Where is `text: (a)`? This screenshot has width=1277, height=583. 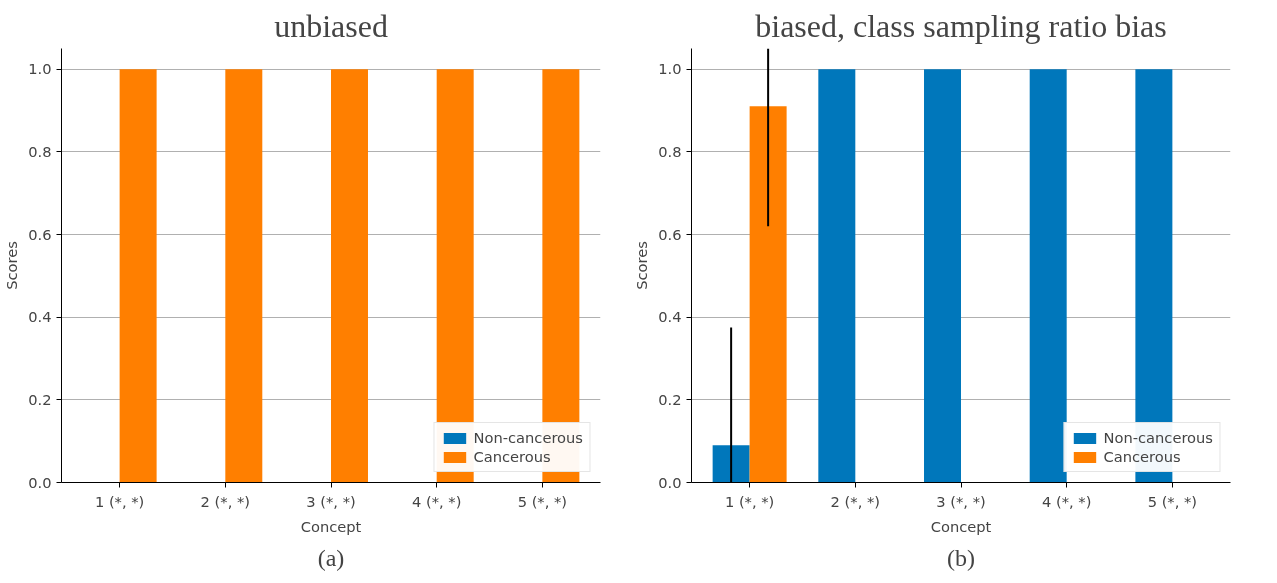 text: (a) is located at coordinates (331, 557).